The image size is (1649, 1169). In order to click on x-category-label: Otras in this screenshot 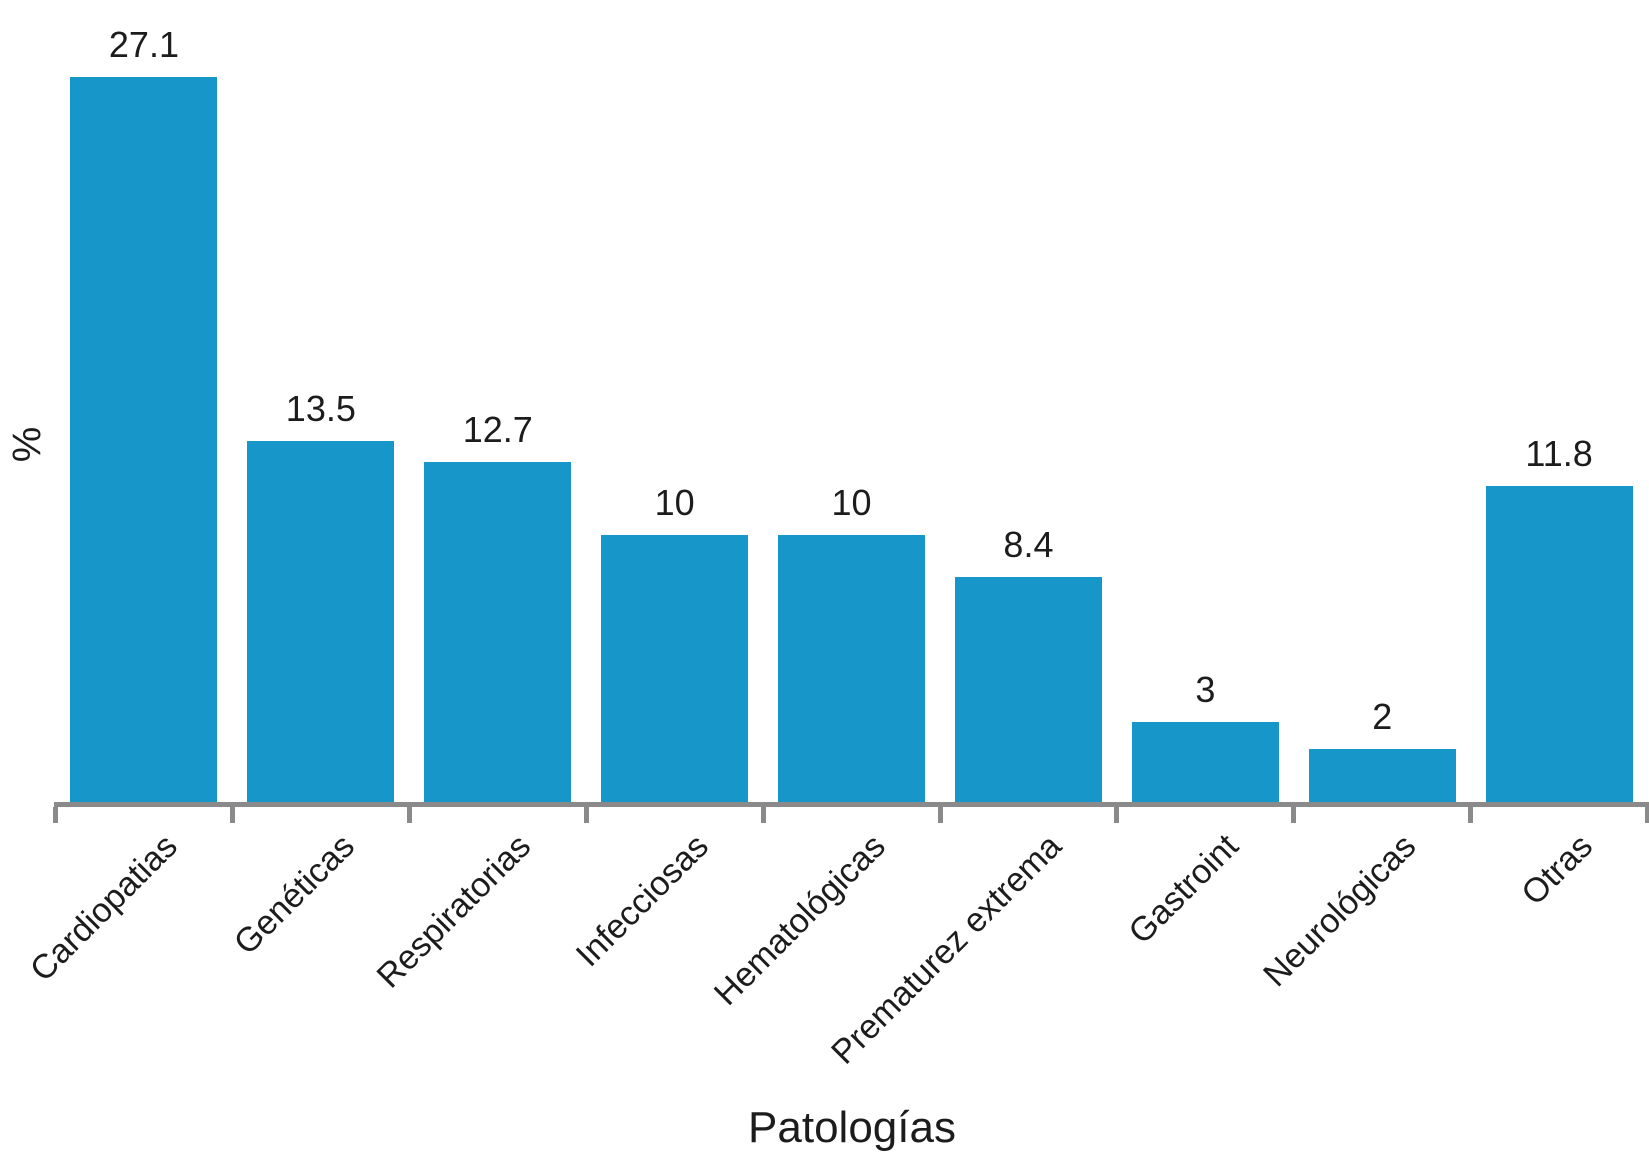, I will do `click(1557, 870)`.